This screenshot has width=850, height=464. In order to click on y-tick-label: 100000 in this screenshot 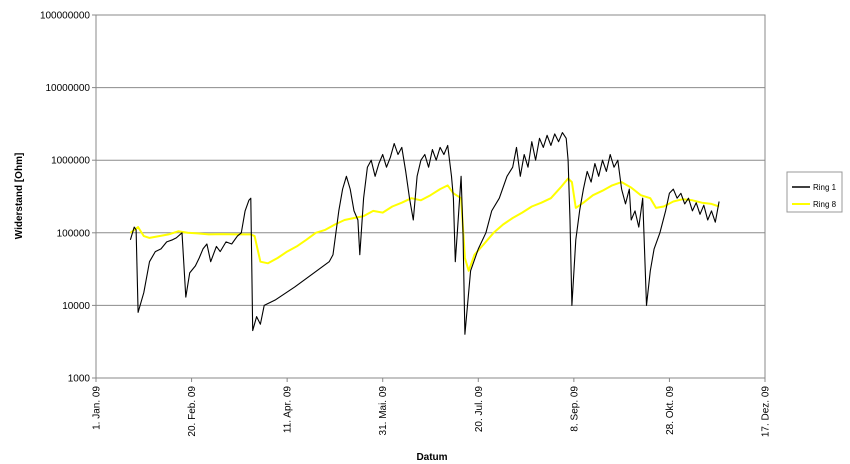, I will do `click(74, 233)`.